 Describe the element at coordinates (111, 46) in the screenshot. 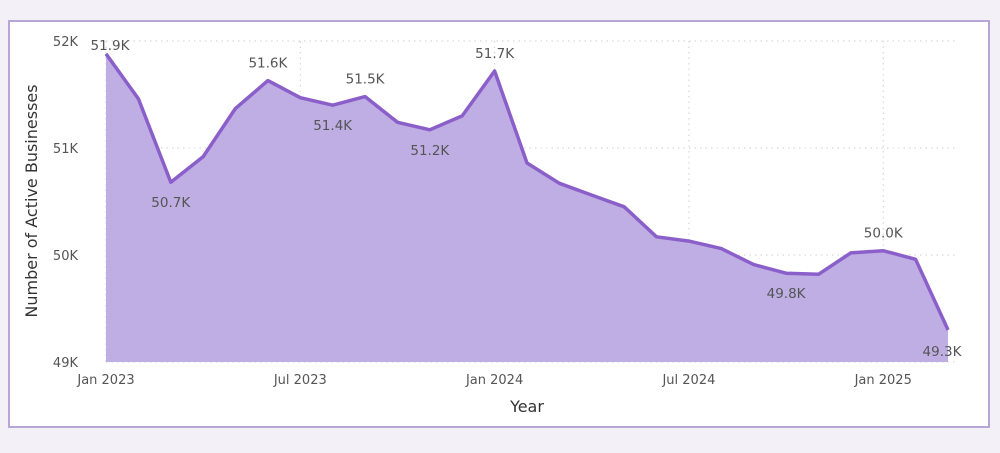

I see `data-label: 51.9K` at that location.